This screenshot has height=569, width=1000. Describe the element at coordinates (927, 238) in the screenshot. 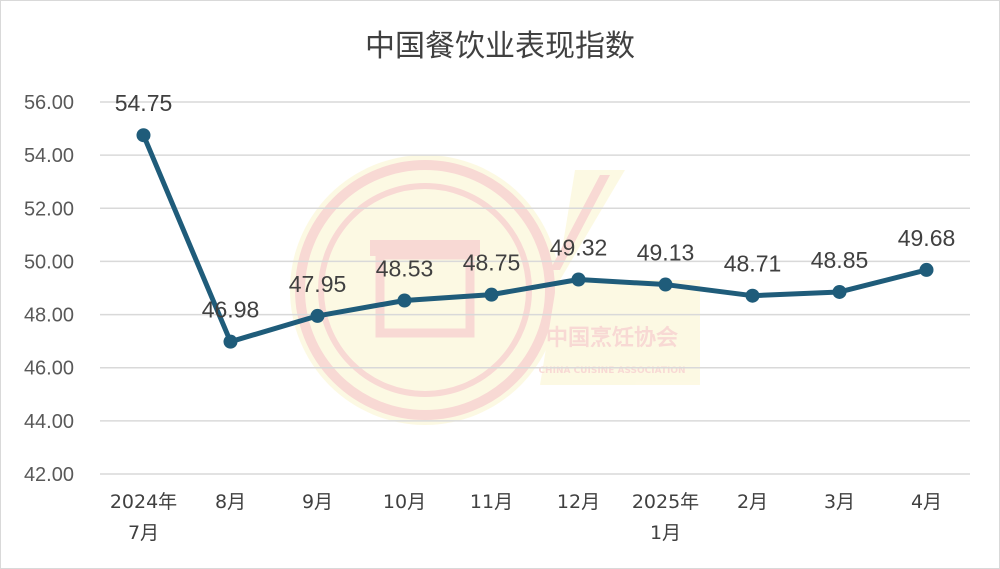

I see `data-label: 49.68` at that location.